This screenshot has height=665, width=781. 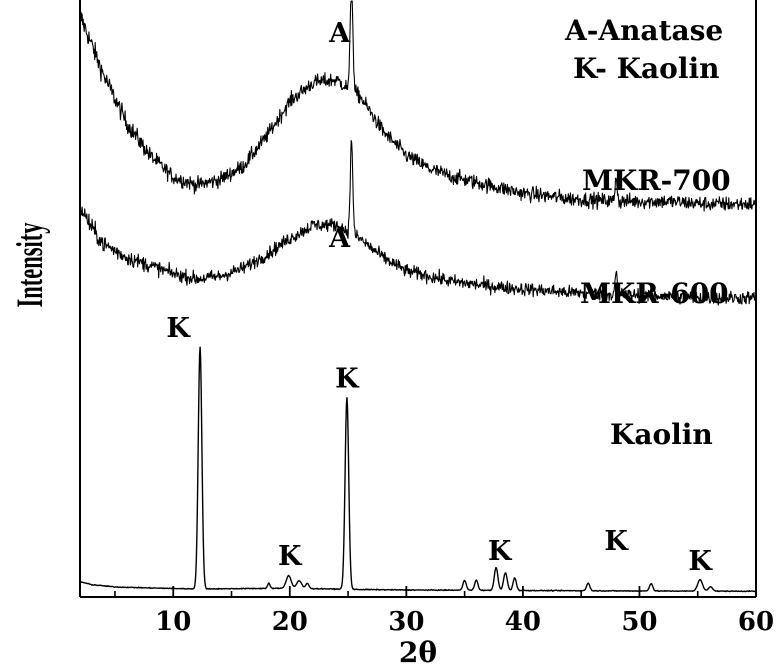 I want to click on series-label-mkr-600: MKR-600, so click(x=654, y=293).